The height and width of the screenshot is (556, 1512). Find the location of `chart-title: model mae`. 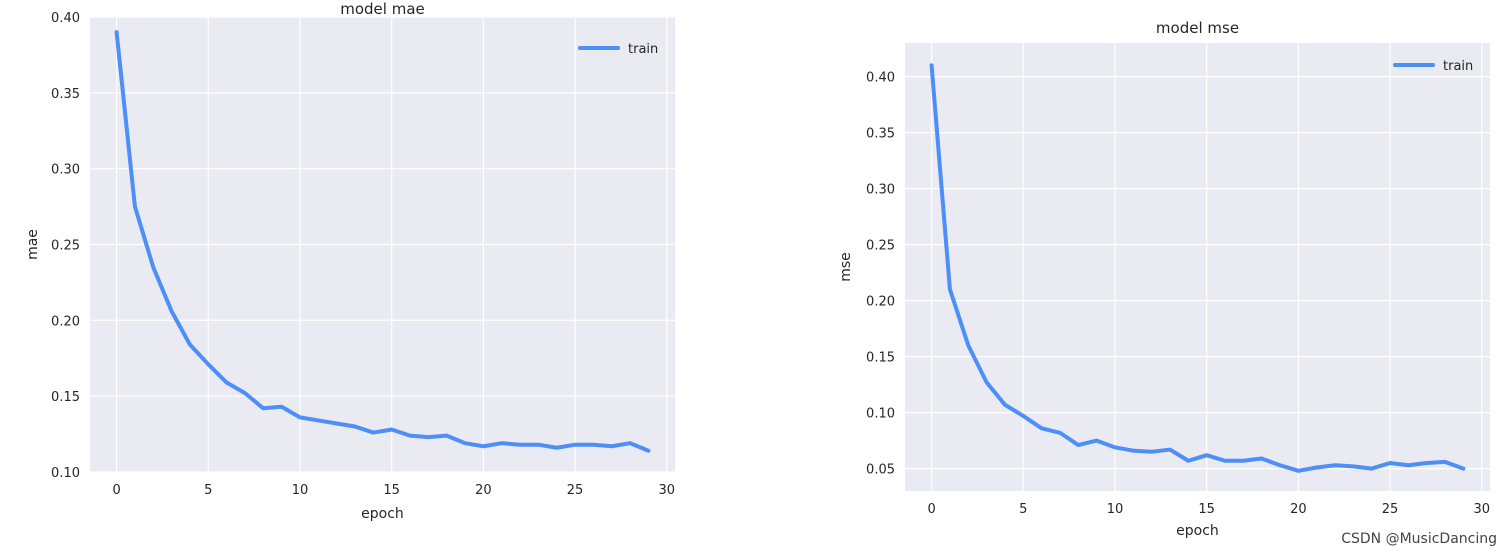

chart-title: model mae is located at coordinates (382, 9).